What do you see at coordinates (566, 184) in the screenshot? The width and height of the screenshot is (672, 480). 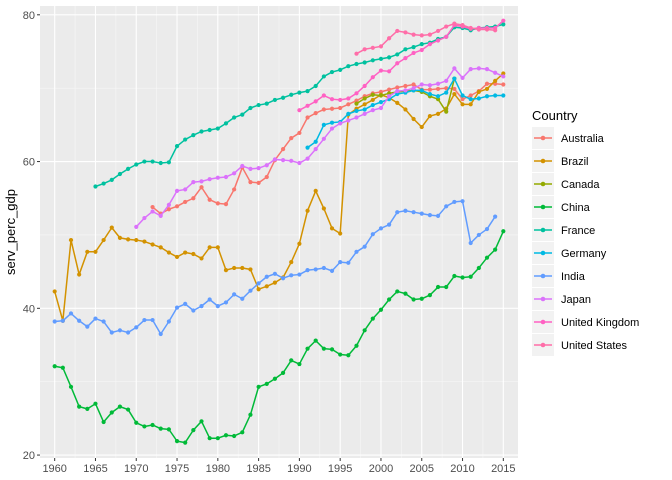 I see `legend-item-canada: Canada` at bounding box center [566, 184].